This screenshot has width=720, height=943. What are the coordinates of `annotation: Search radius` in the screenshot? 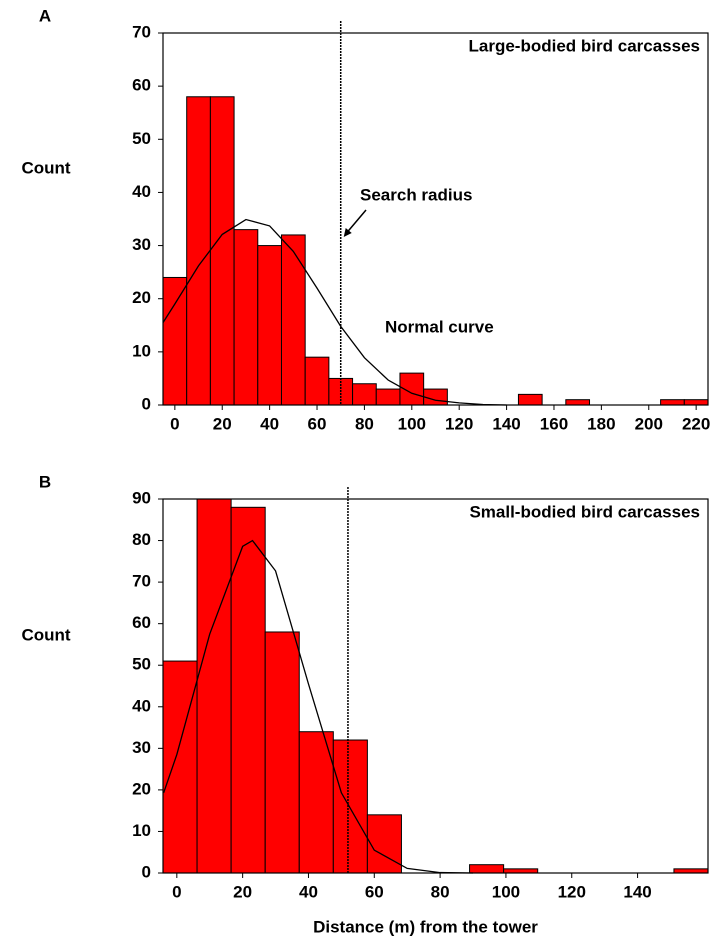 It's located at (416, 194).